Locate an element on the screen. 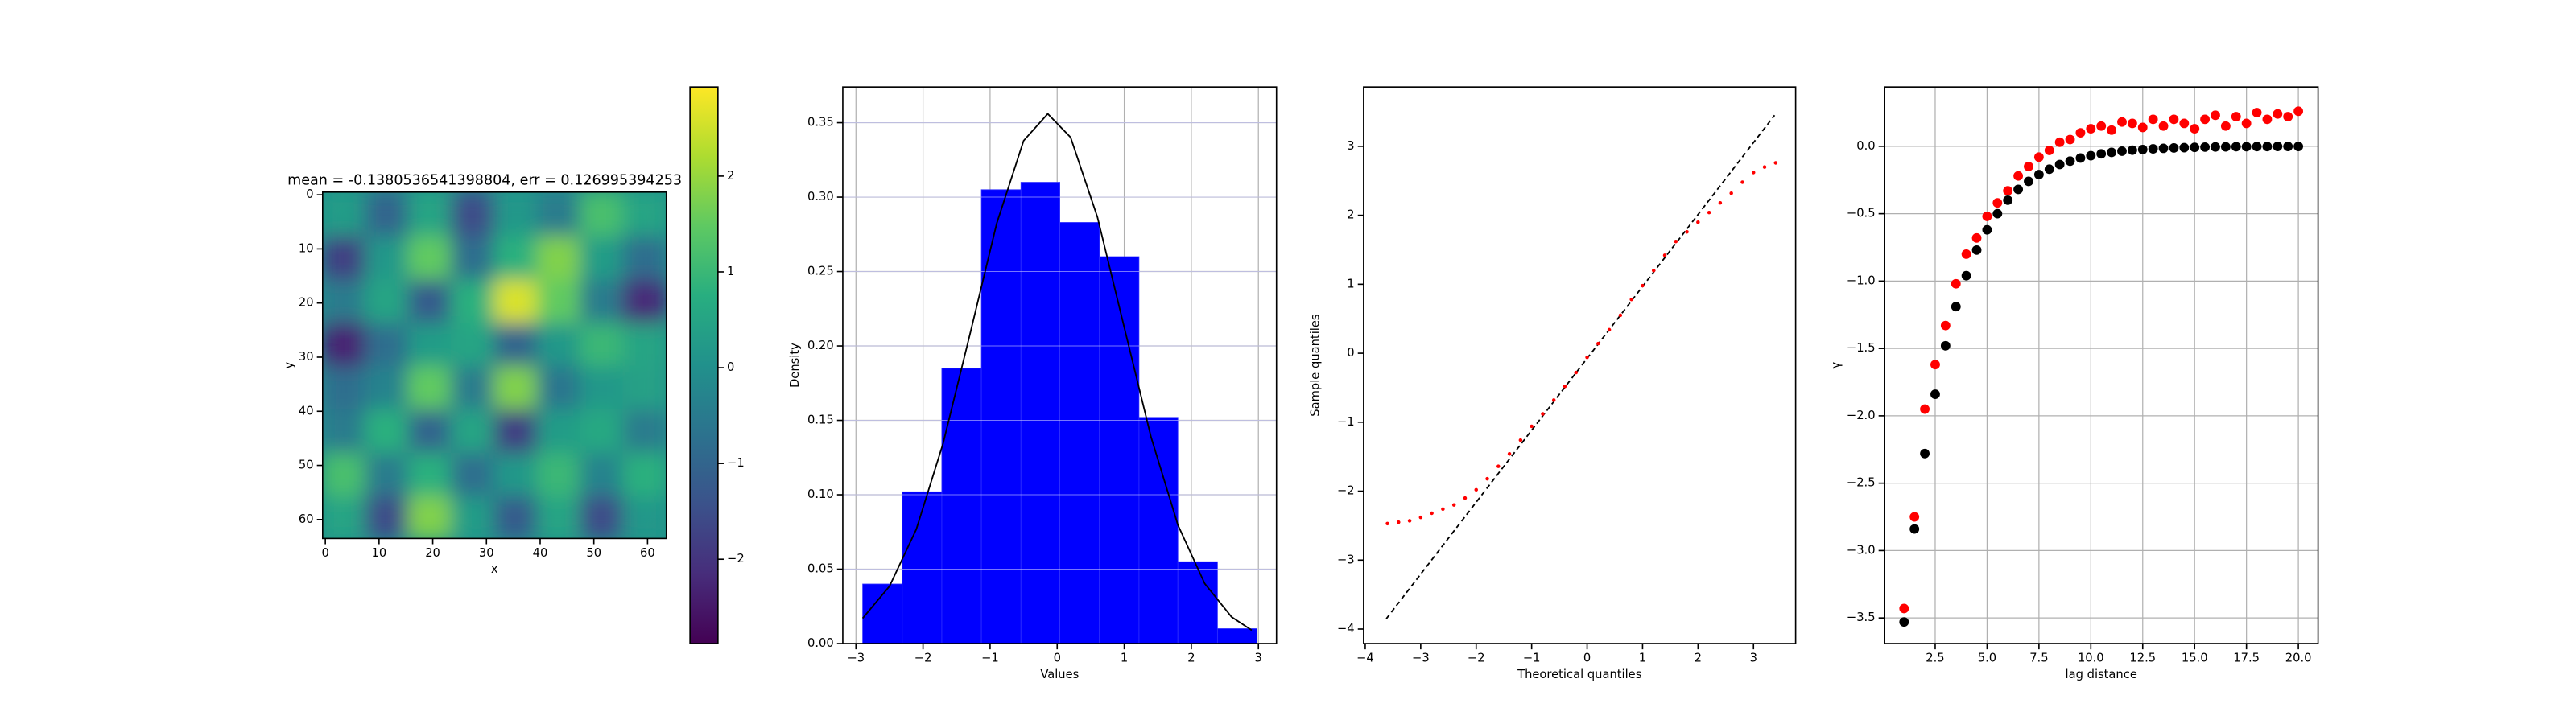  x-tick-label: 20.0 is located at coordinates (2298, 657).